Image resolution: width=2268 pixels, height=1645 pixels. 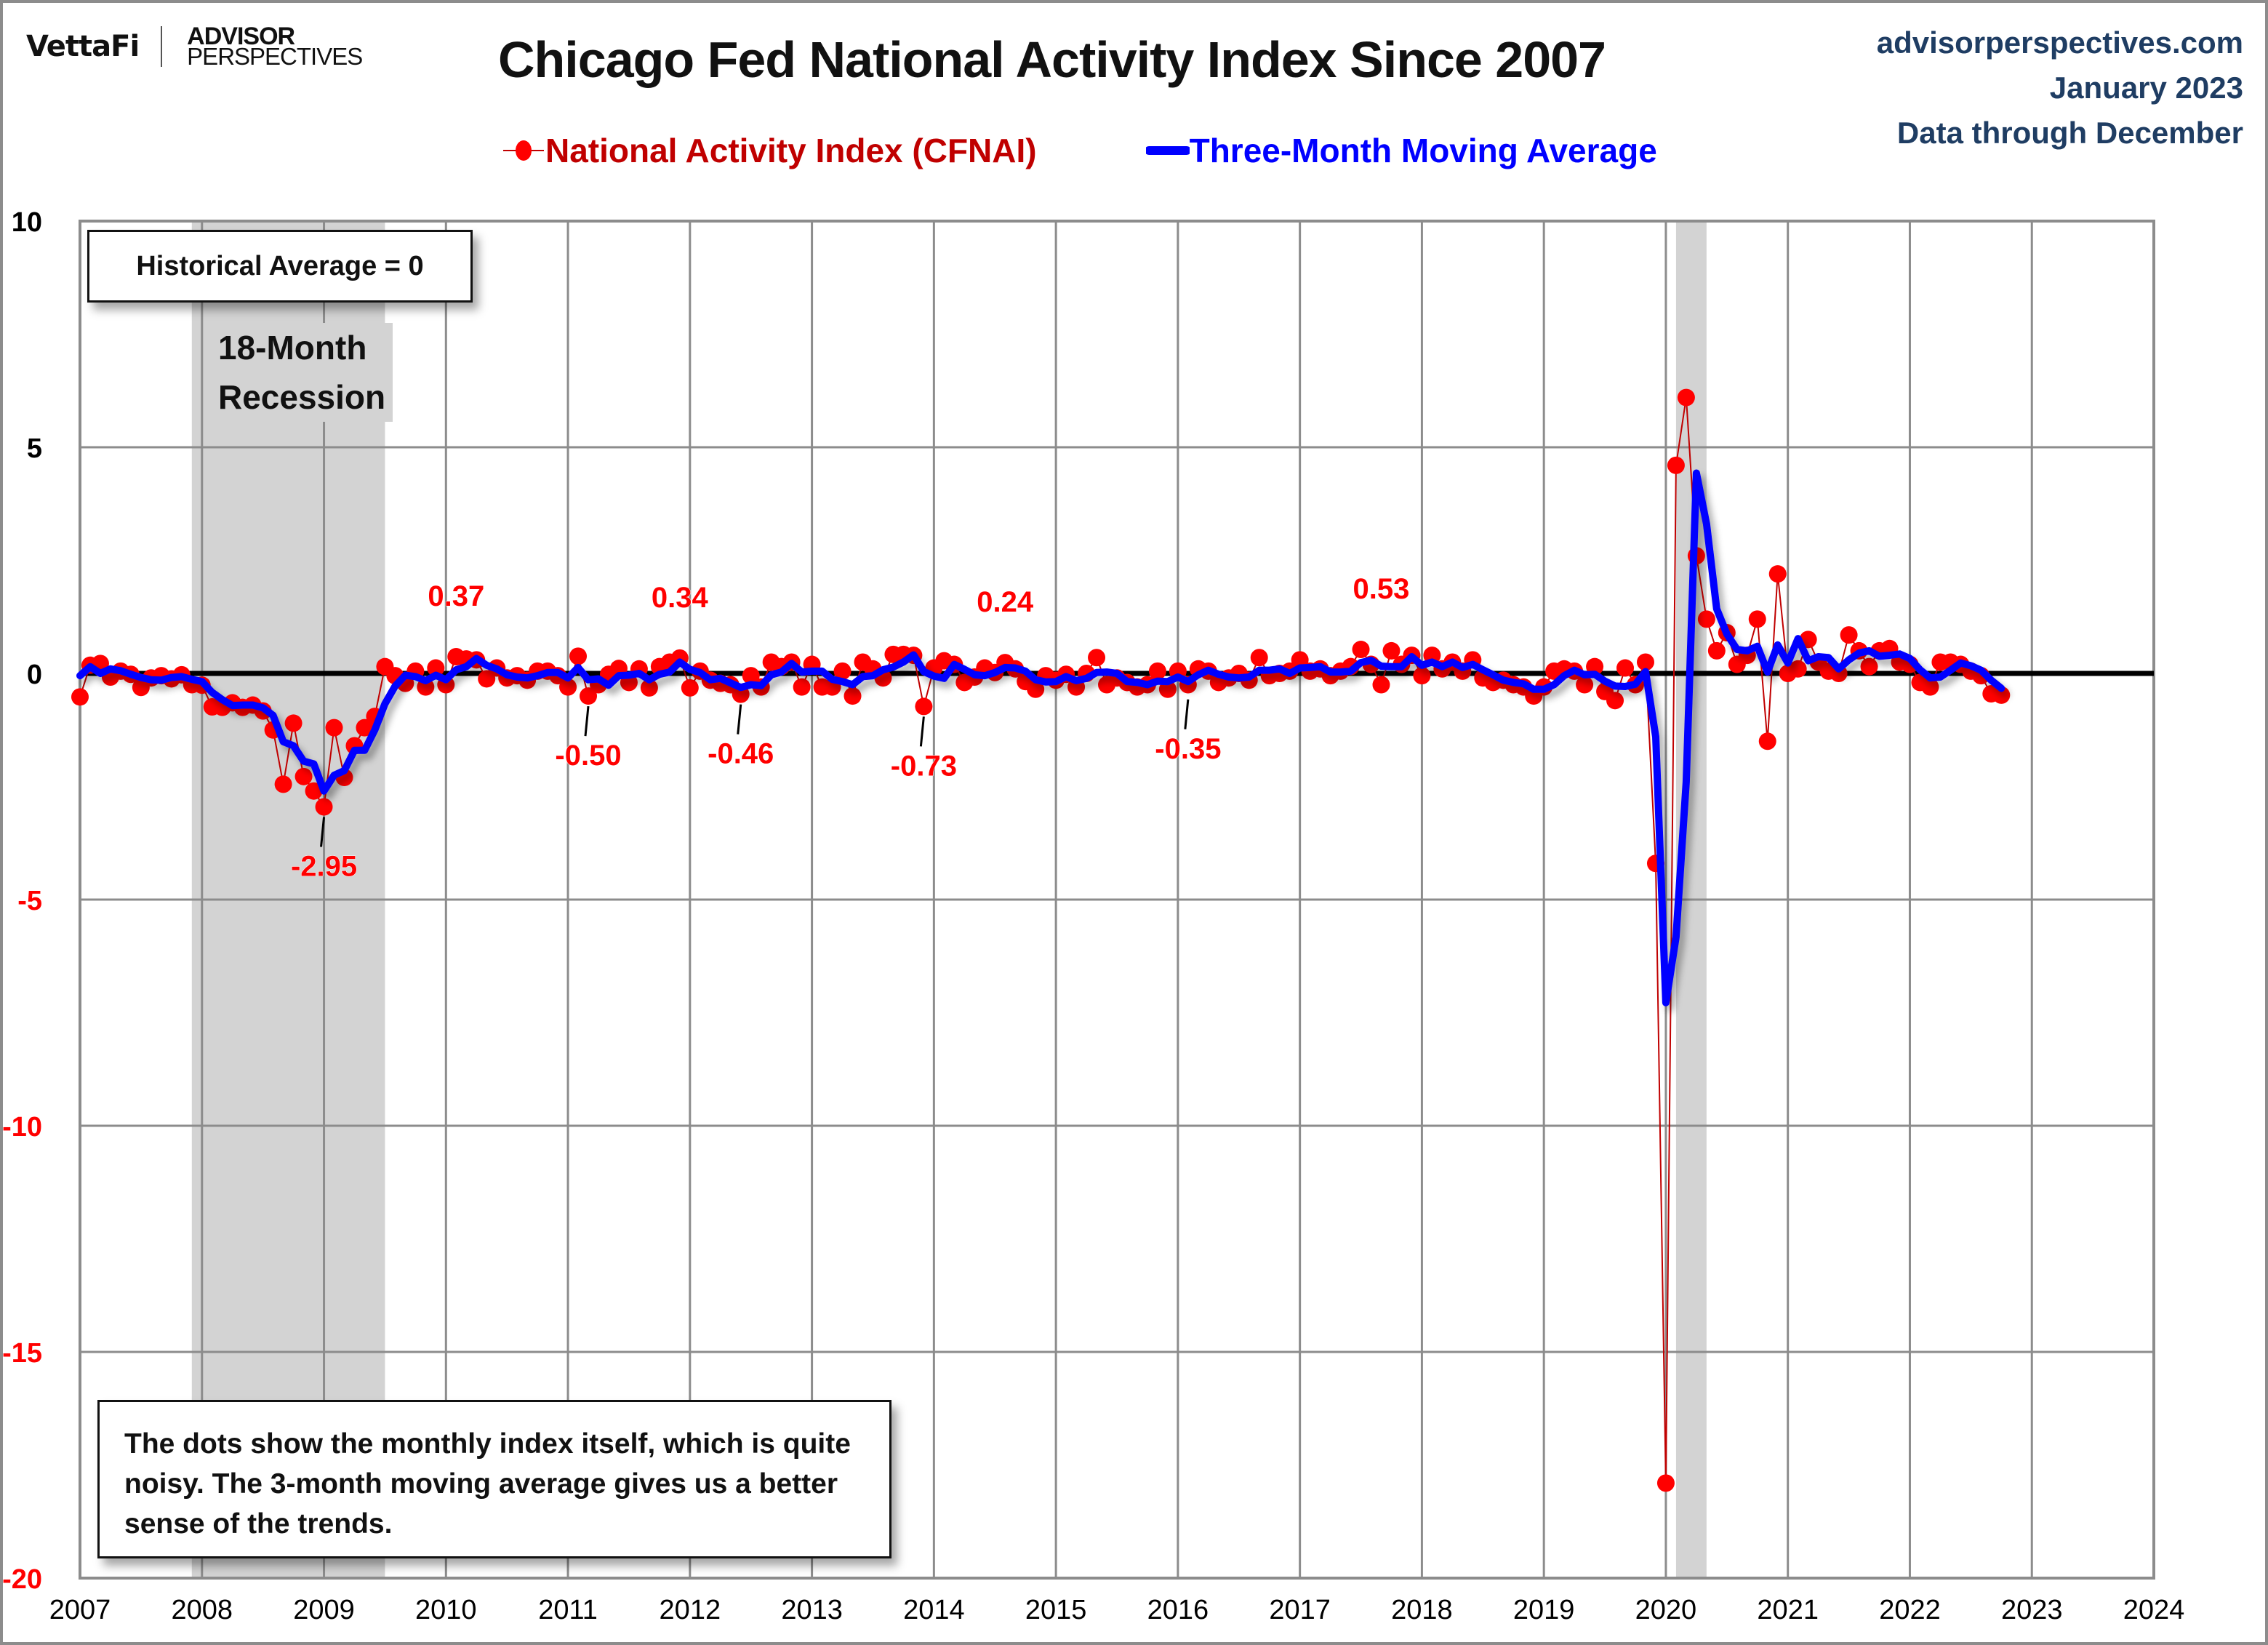 I want to click on x-tick-label: 2016, so click(x=1178, y=1610).